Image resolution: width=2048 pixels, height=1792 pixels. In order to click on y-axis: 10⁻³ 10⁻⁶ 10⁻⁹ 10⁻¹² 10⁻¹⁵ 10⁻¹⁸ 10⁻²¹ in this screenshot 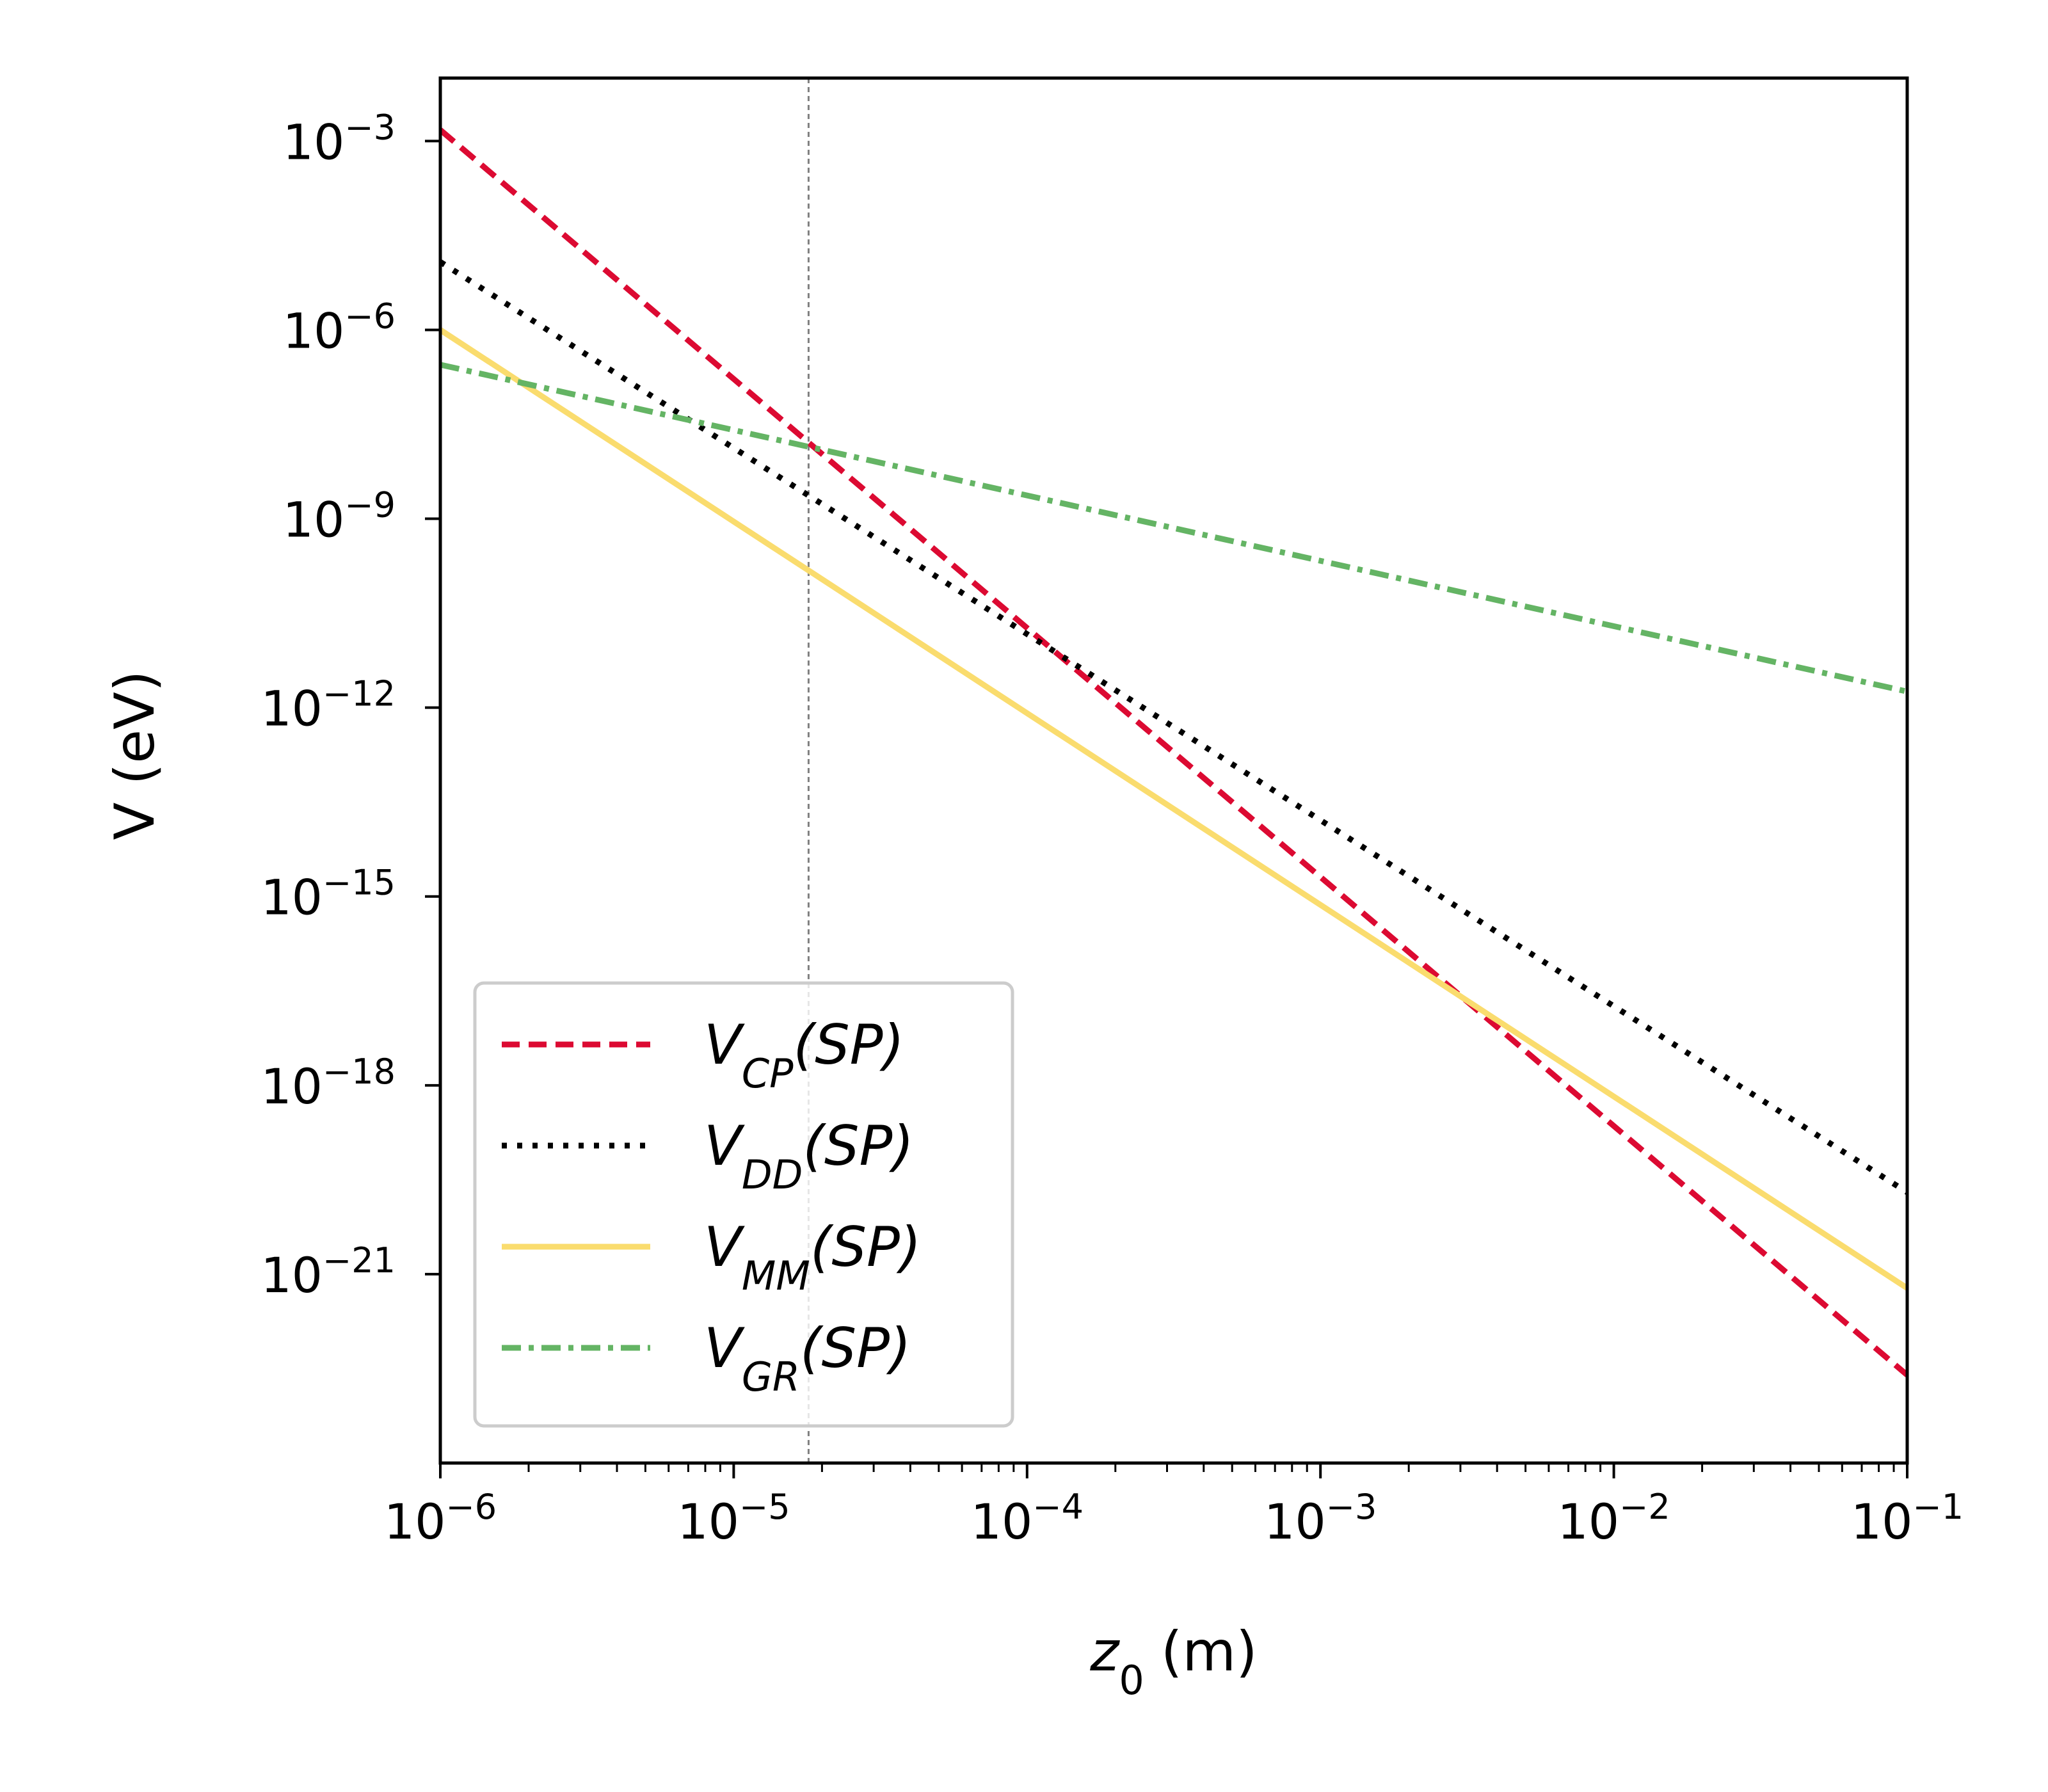, I will do `click(350, 705)`.